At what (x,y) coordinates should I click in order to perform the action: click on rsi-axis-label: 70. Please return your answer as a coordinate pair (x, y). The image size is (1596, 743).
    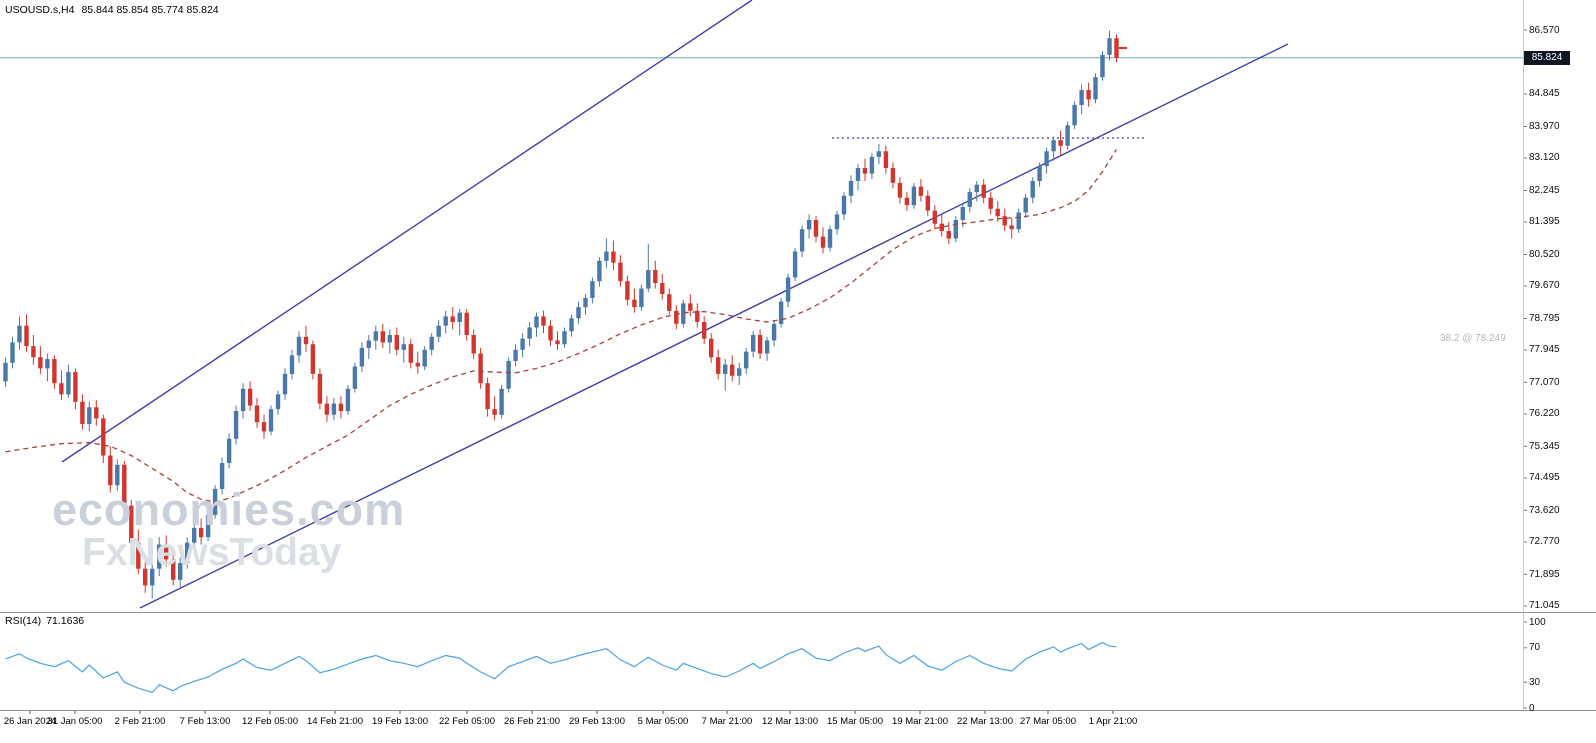
    Looking at the image, I should click on (1535, 648).